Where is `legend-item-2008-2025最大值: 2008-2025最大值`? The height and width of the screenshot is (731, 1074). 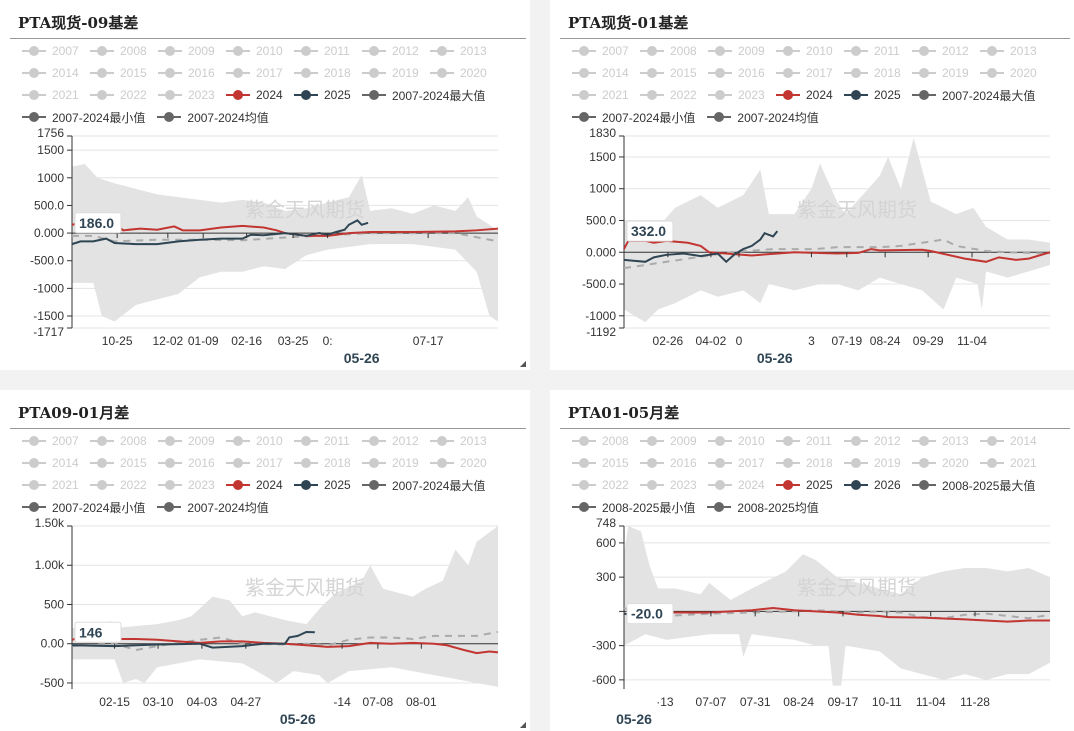 legend-item-2008-2025最大值: 2008-2025最大值 is located at coordinates (973, 485).